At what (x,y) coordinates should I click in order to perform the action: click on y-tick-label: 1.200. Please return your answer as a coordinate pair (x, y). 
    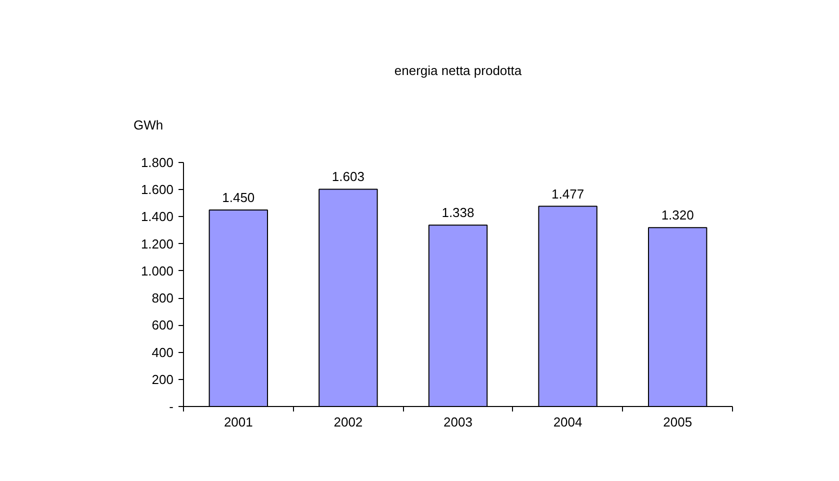
    Looking at the image, I should click on (157, 244).